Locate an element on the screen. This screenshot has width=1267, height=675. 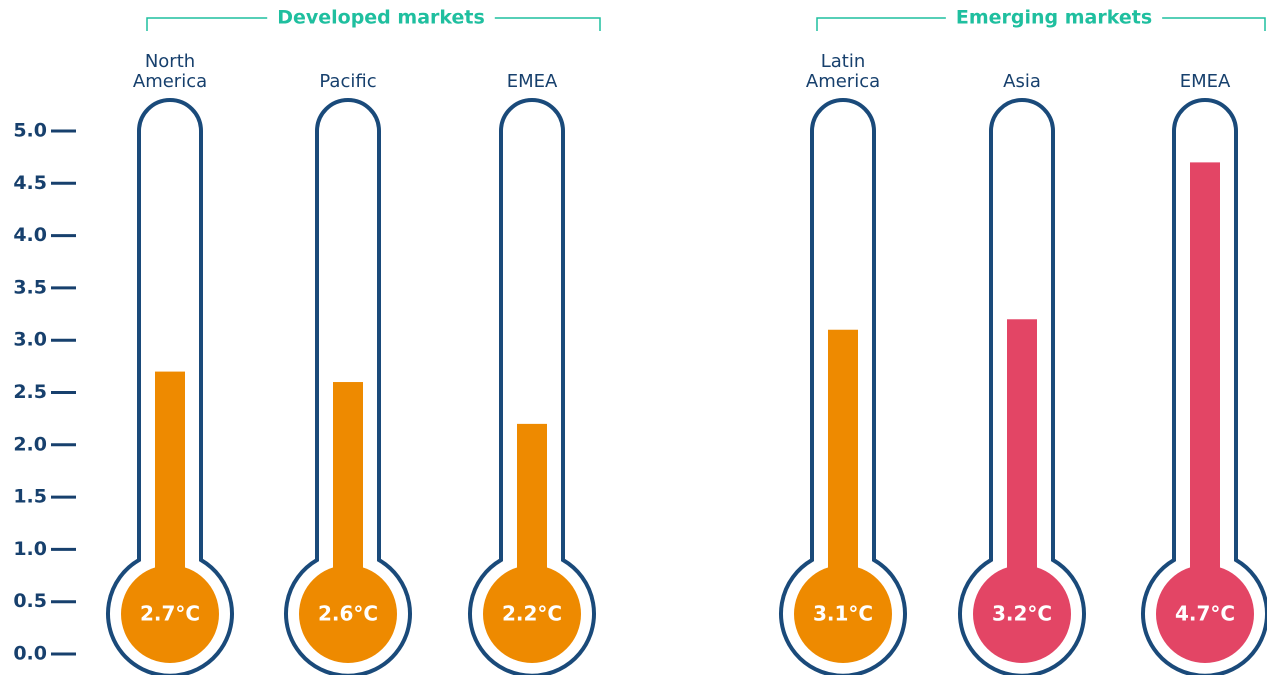
value-label: 3.2°C is located at coordinates (1022, 614).